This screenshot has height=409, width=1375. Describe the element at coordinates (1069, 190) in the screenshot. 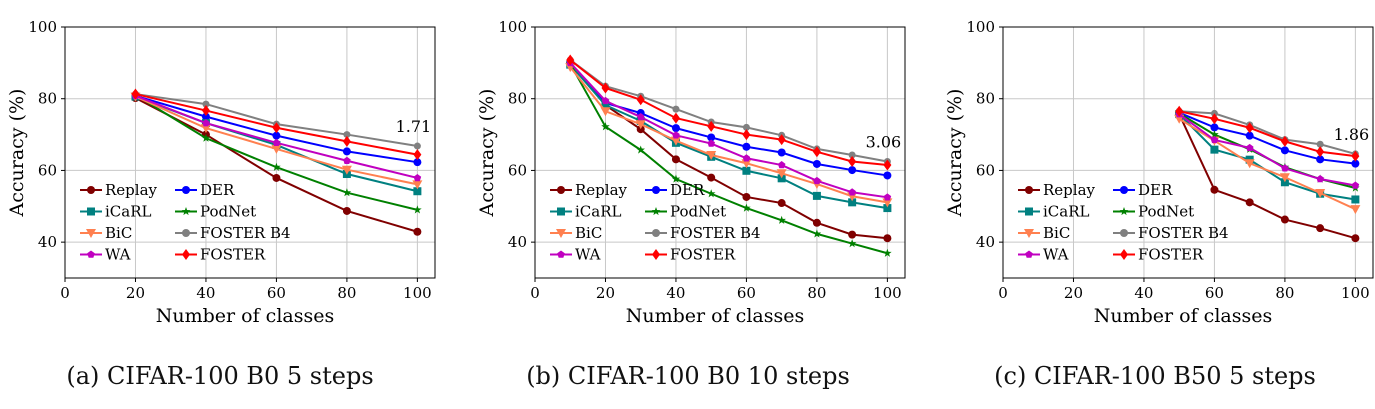

I see `legend-label: Replay` at that location.